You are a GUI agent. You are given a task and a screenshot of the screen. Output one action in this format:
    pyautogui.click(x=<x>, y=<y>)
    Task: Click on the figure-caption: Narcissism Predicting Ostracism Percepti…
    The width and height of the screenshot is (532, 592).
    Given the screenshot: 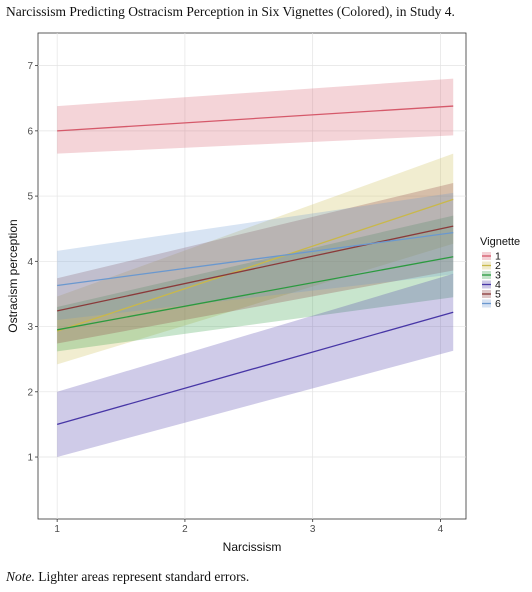 What is the action you would take?
    pyautogui.click(x=230, y=11)
    